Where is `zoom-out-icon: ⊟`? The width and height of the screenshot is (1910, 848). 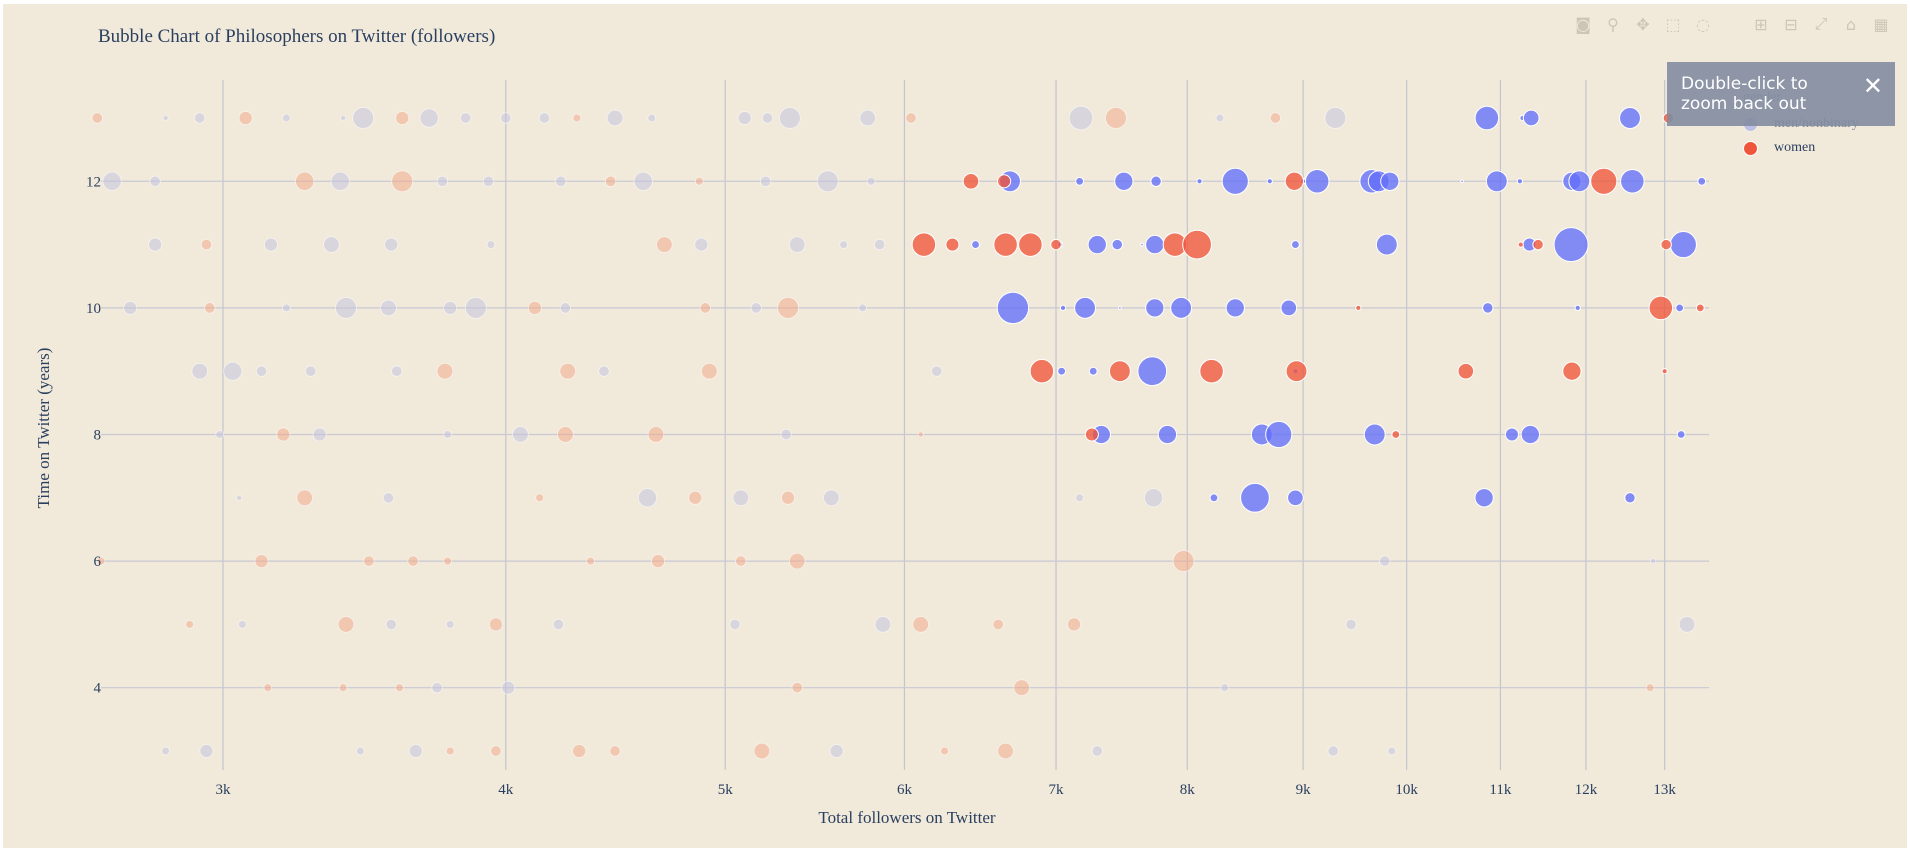
zoom-out-icon: ⊟ is located at coordinates (1791, 24).